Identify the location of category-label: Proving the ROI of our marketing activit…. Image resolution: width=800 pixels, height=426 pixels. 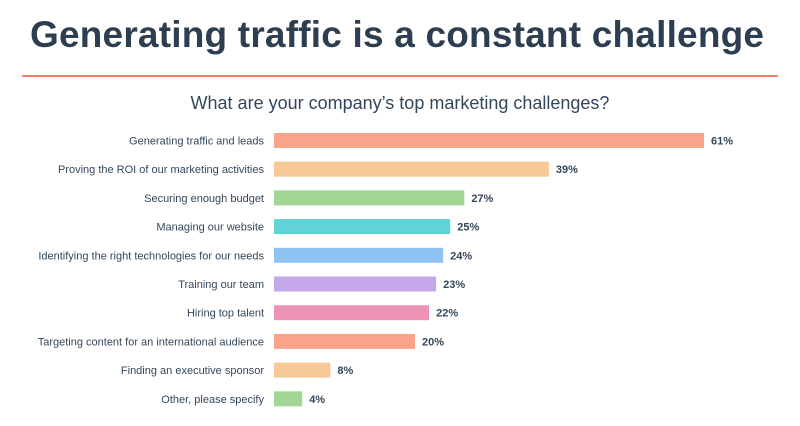
(161, 170).